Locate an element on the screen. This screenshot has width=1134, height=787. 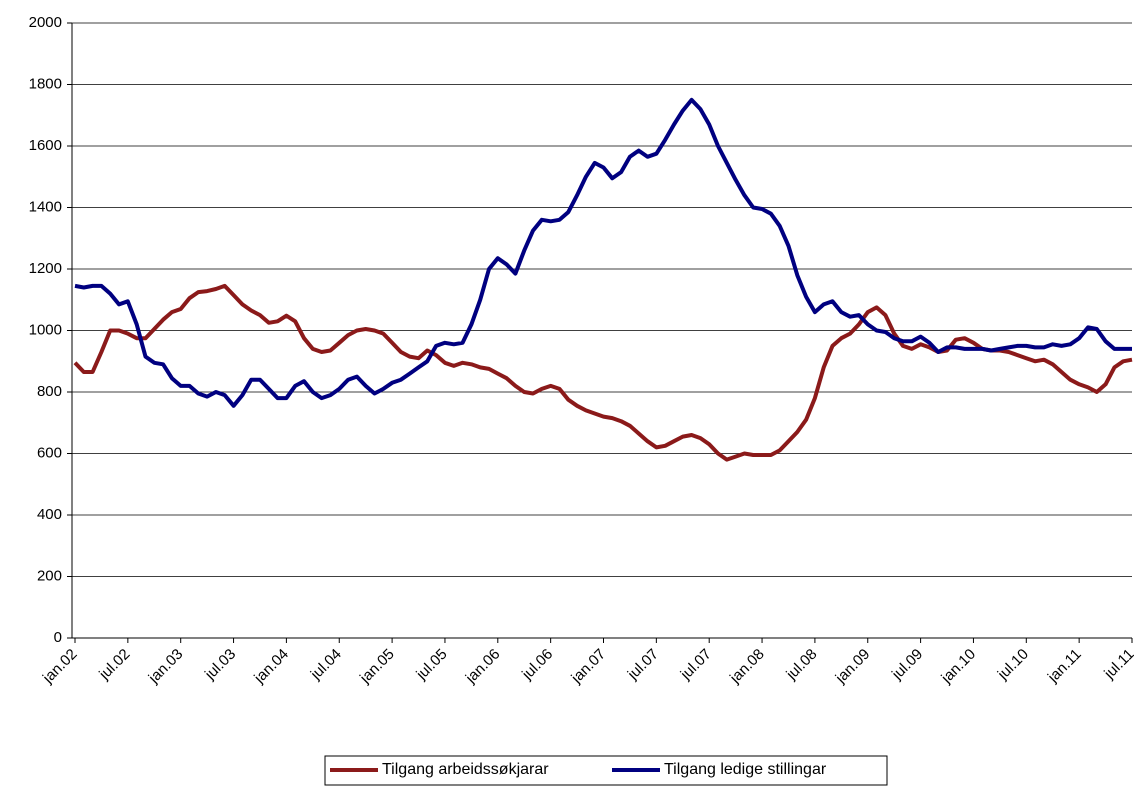
x-tick-label: jul.11 is located at coordinates (1117, 664).